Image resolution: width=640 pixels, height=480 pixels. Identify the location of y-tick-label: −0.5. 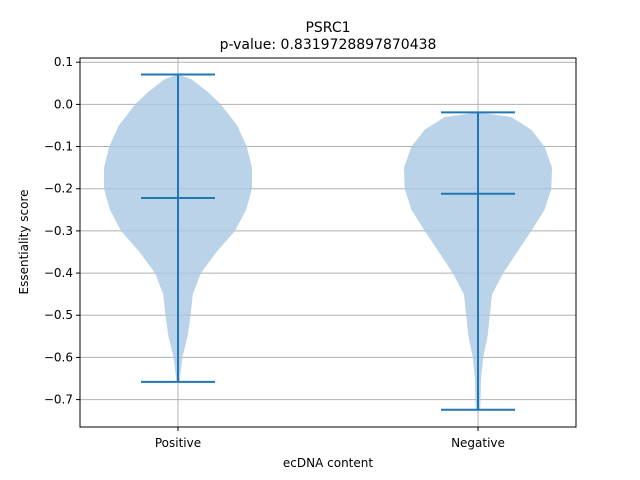
(58, 315).